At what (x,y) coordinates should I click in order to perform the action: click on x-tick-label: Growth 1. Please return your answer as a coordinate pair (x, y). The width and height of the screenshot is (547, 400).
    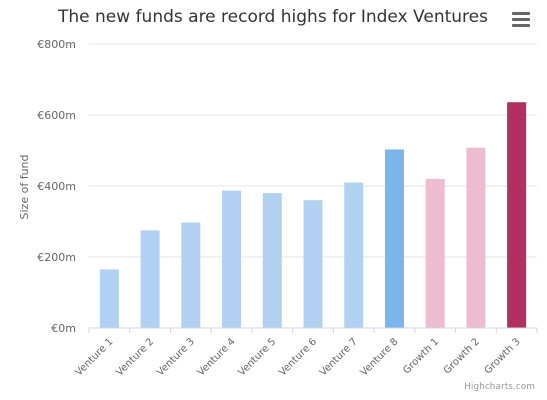
    Looking at the image, I should click on (421, 356).